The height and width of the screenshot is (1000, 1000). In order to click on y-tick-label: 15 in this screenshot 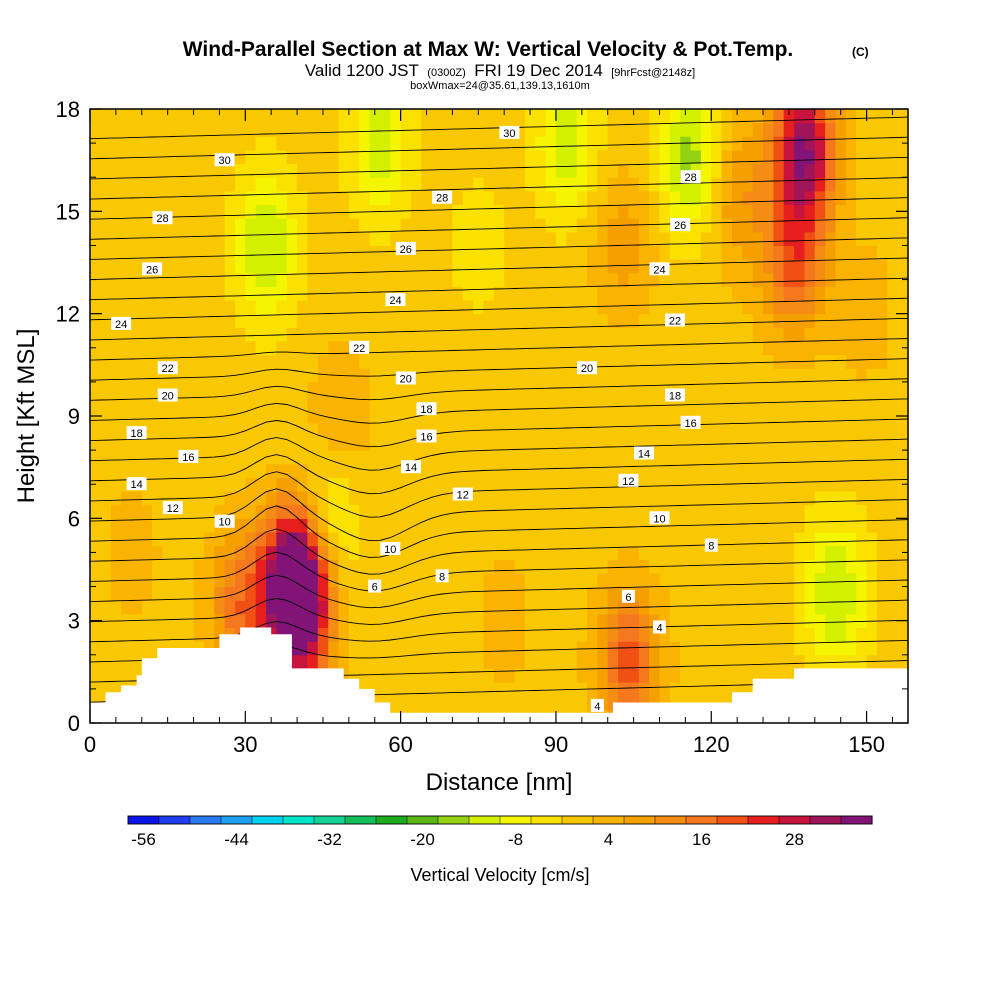, I will do `click(68, 211)`.